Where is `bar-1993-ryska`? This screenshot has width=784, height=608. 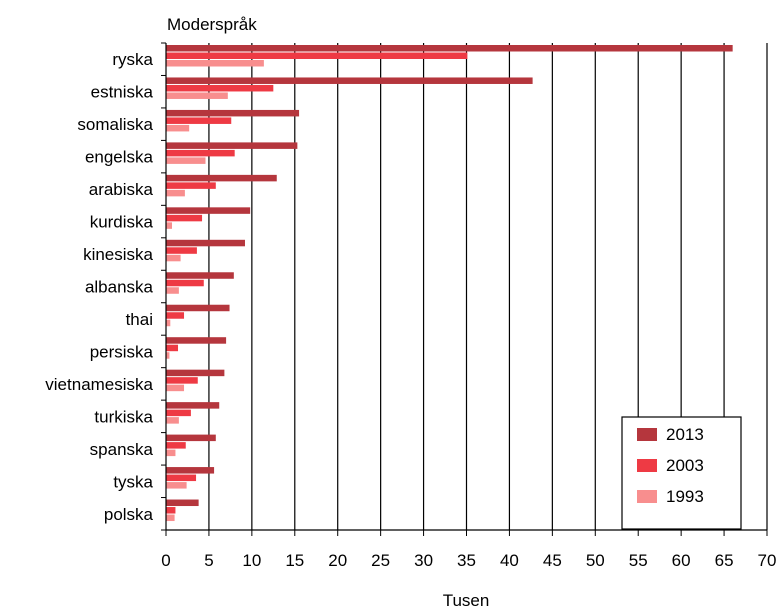 bar-1993-ryska is located at coordinates (215, 63).